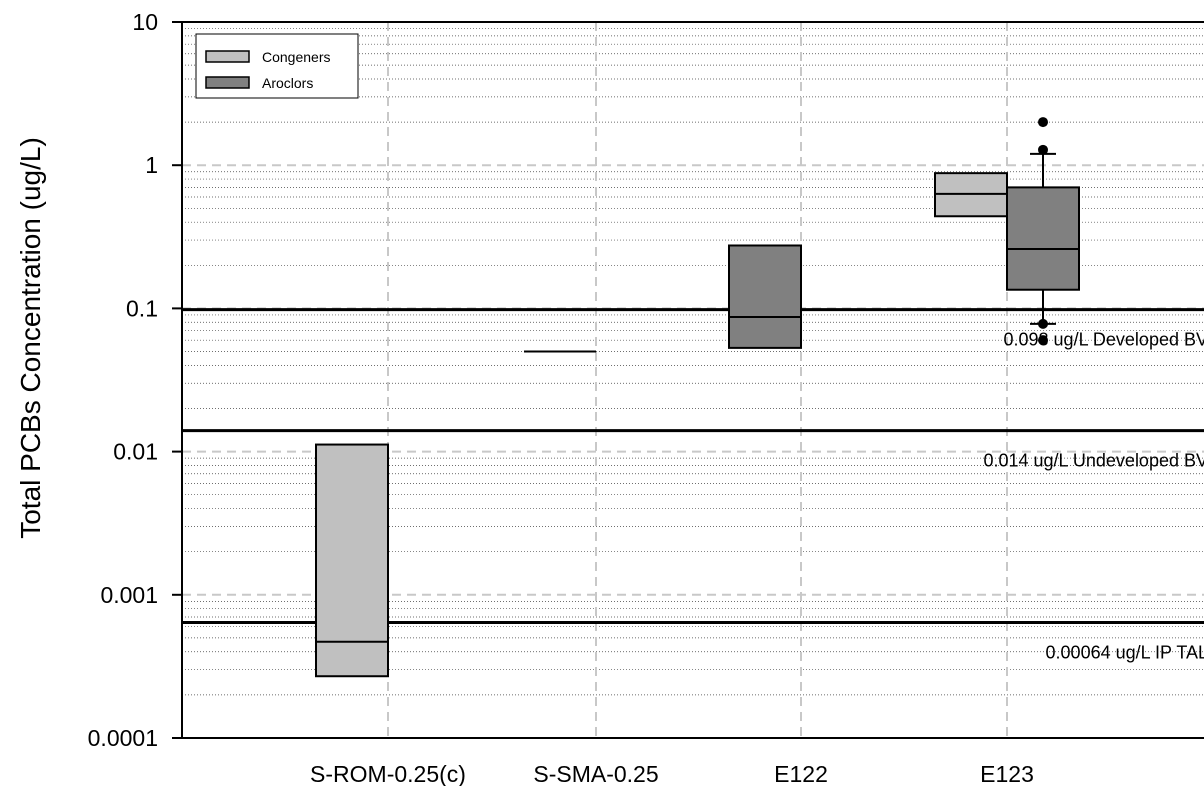  What do you see at coordinates (135, 452) in the screenshot?
I see `y-tick-label: 0.01` at bounding box center [135, 452].